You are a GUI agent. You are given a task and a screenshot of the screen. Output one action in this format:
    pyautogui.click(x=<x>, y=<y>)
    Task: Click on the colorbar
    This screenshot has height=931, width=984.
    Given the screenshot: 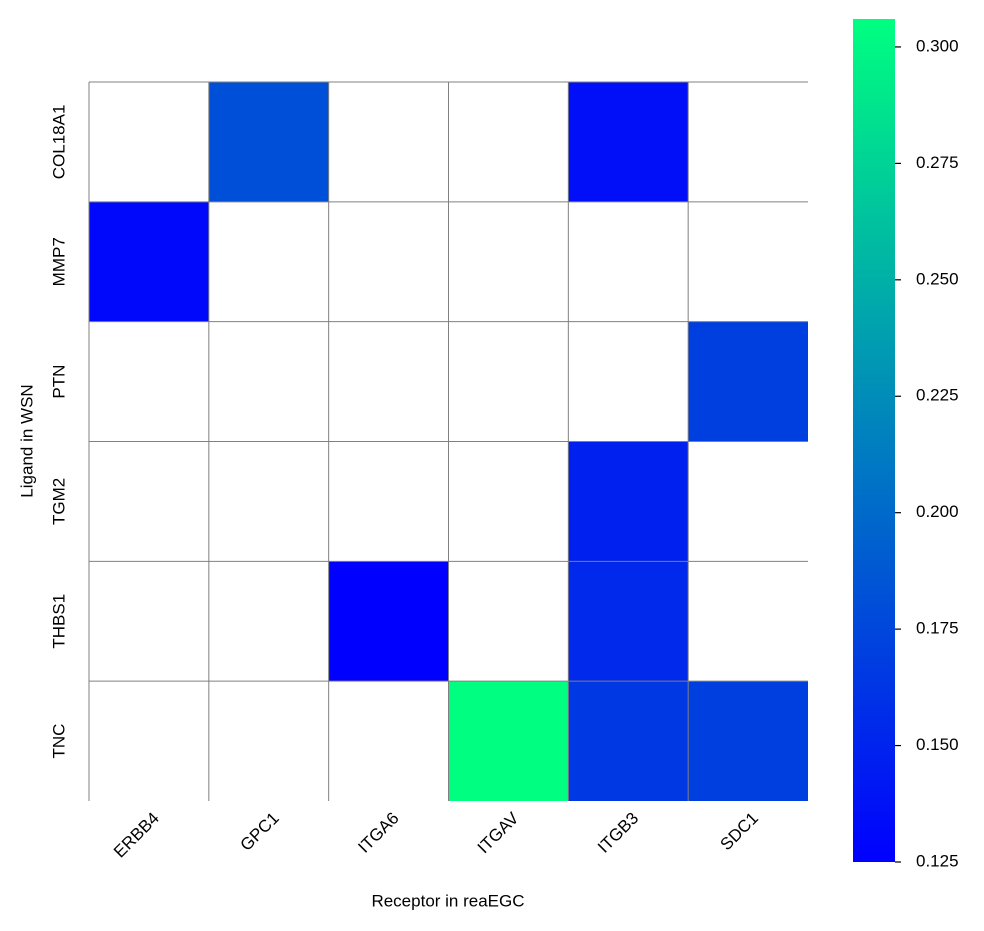 What is the action you would take?
    pyautogui.click(x=874, y=440)
    